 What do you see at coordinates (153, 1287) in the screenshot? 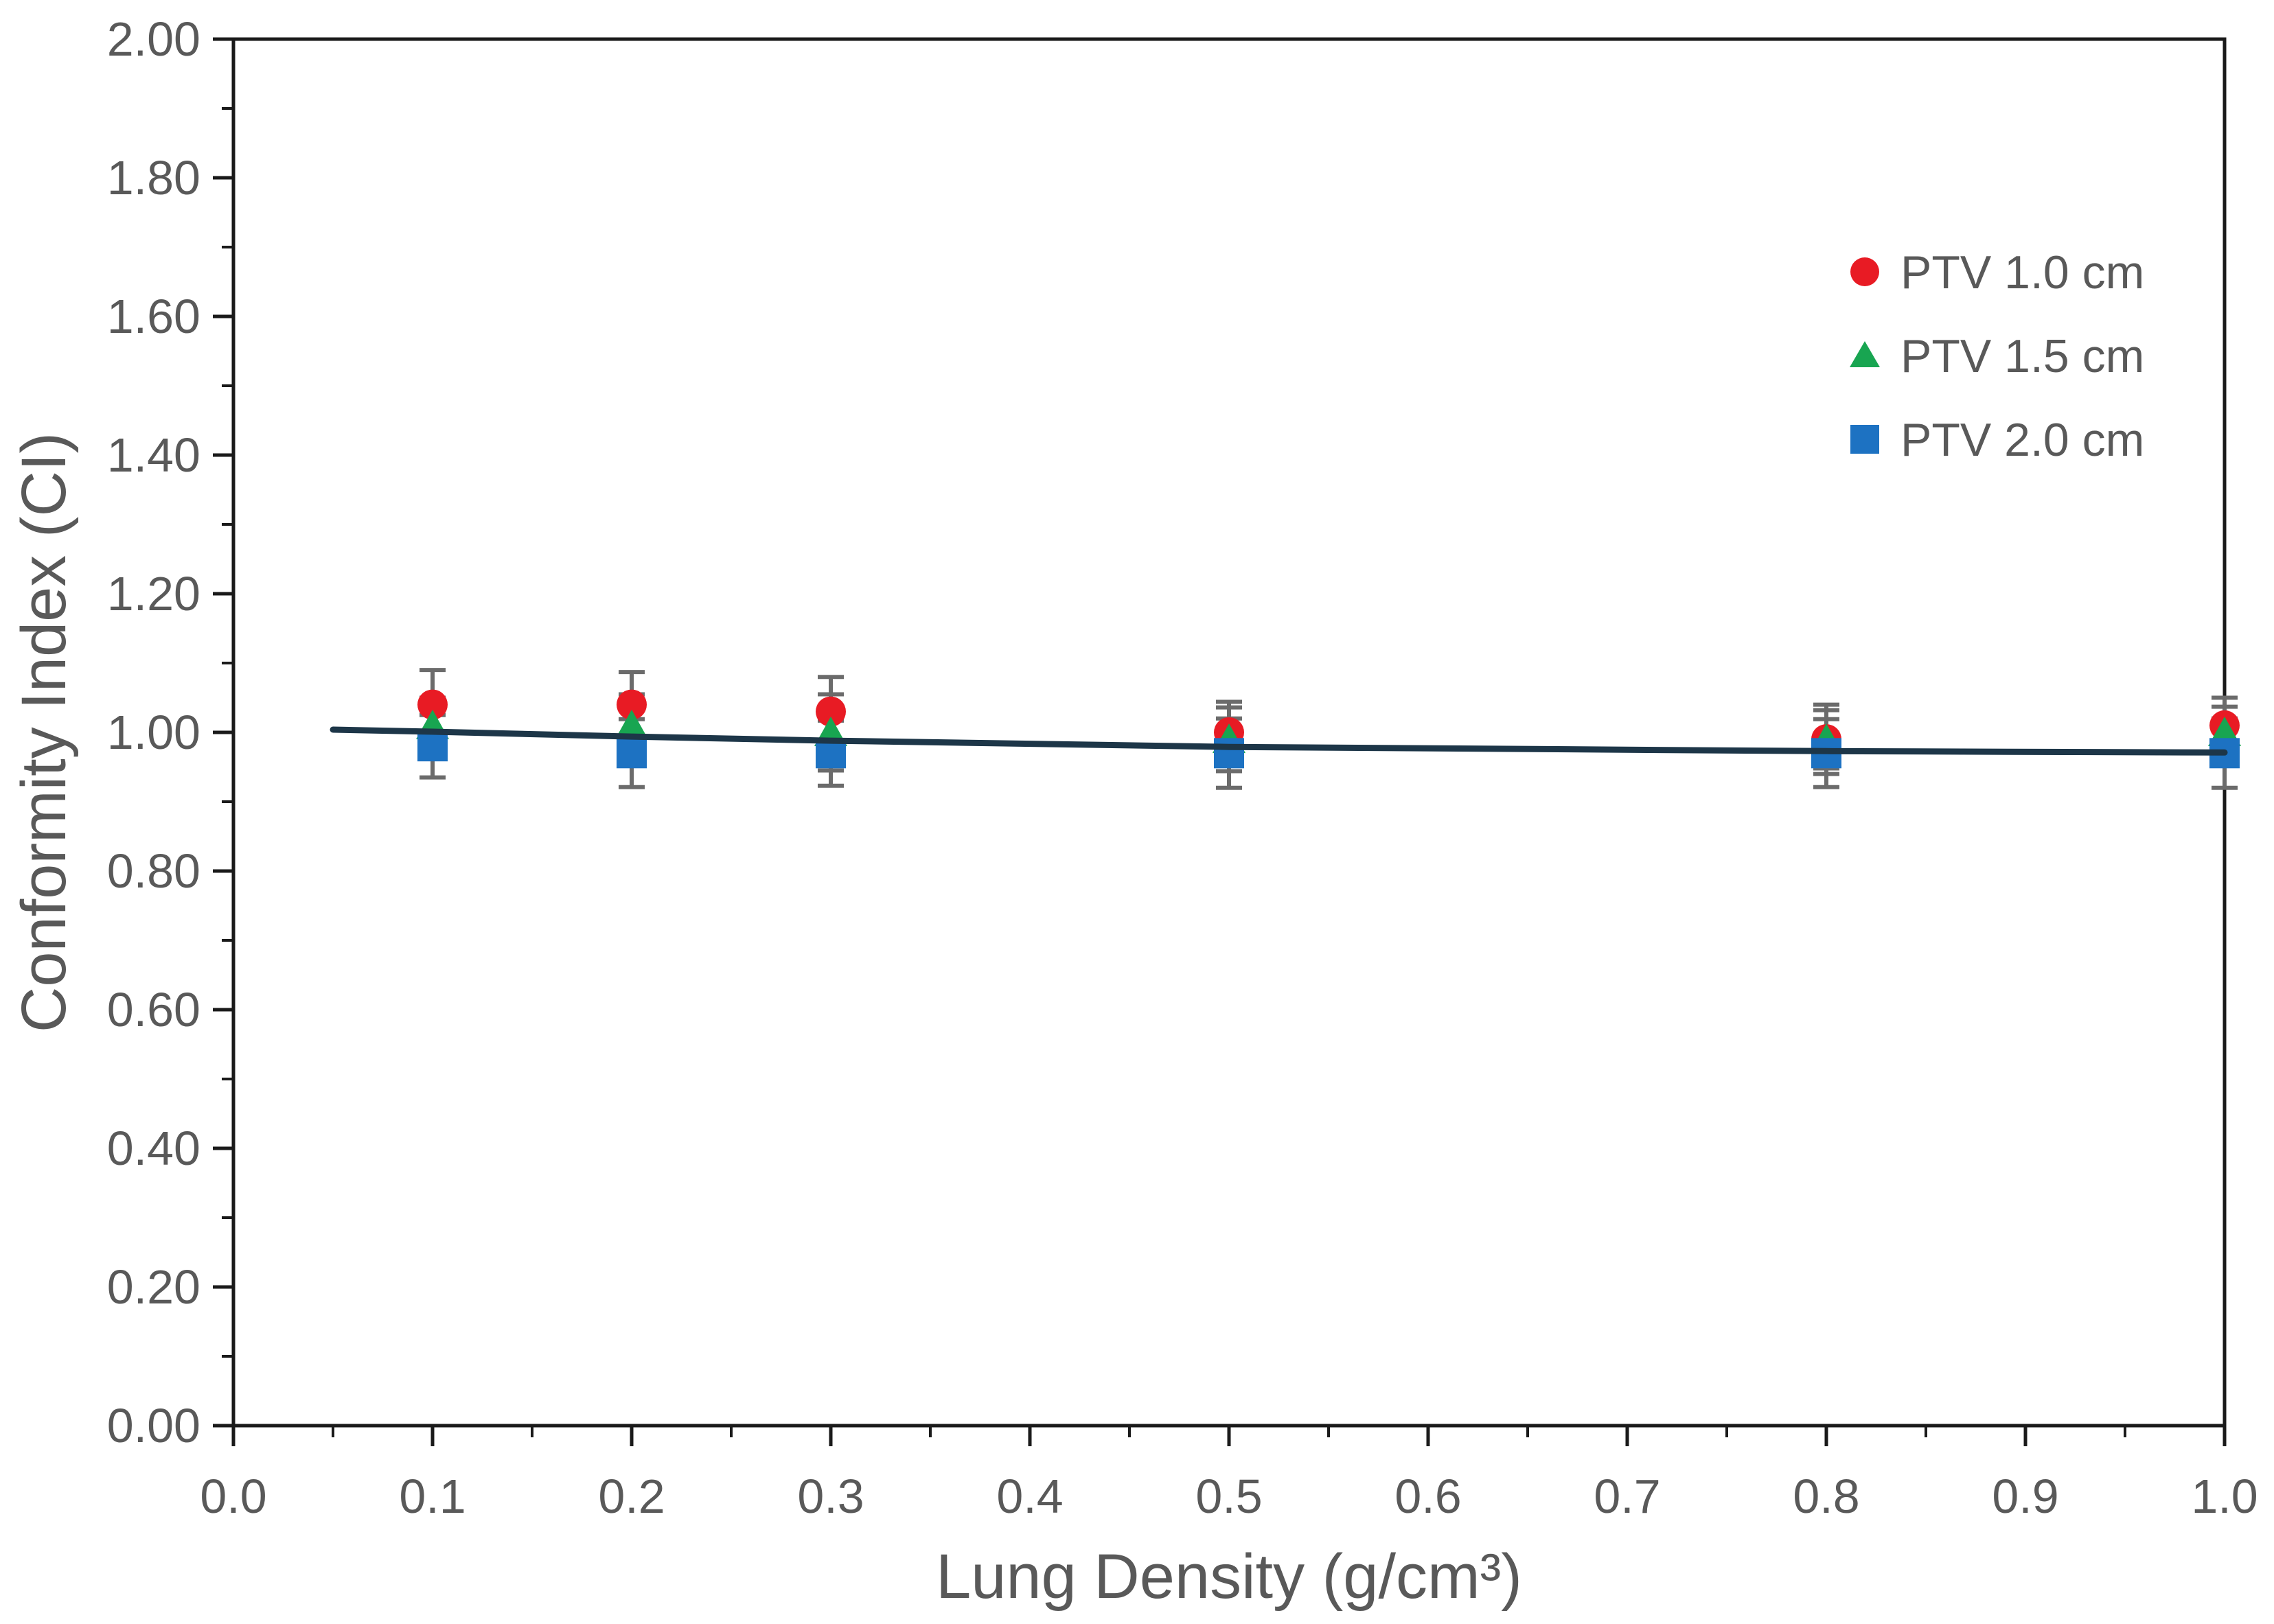
I see `y-tick-label: 0.20` at bounding box center [153, 1287].